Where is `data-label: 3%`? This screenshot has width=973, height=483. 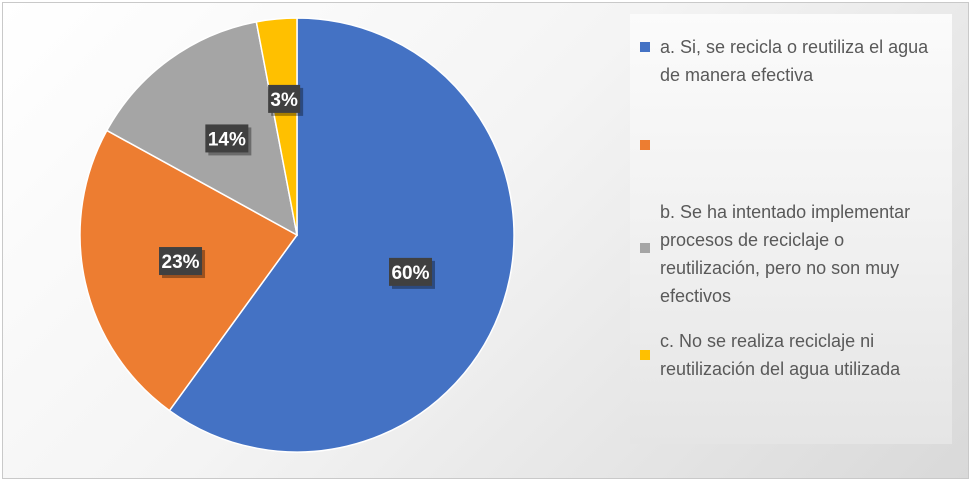
data-label: 3% is located at coordinates (286, 100).